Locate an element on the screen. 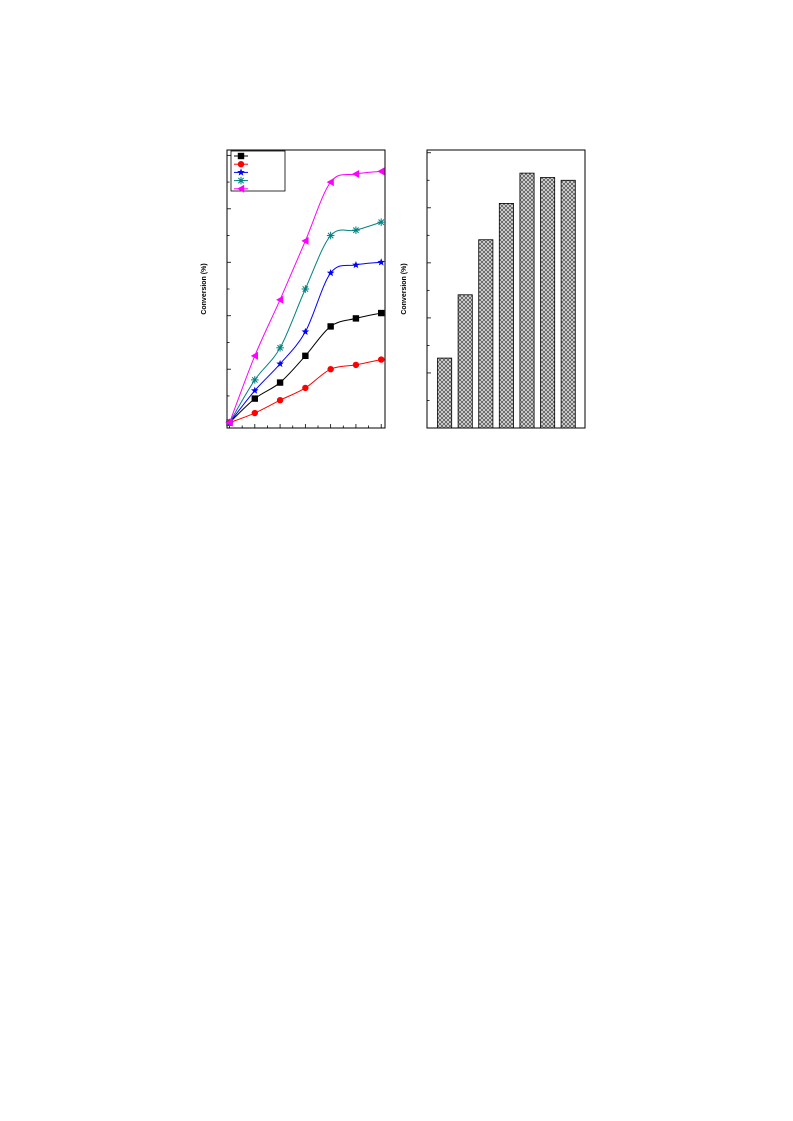 This screenshot has width=793, height=1121. bar-chart: Conversion (%) is located at coordinates (493, 289).